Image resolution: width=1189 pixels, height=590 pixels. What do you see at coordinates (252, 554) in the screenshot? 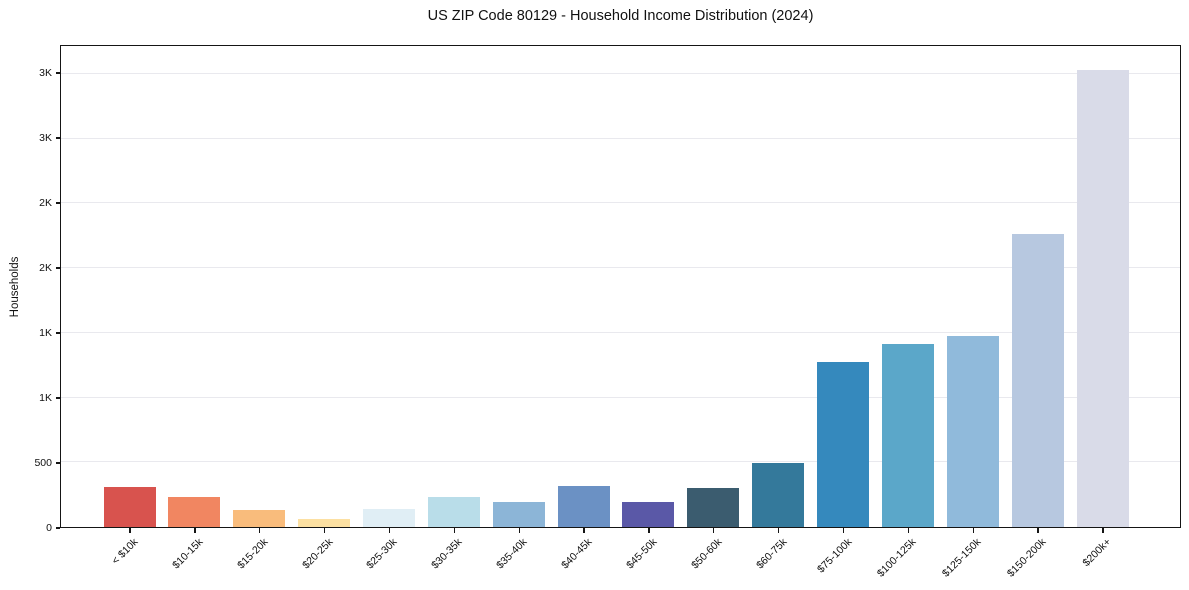
I see `x-tick-label: $15-20k` at bounding box center [252, 554].